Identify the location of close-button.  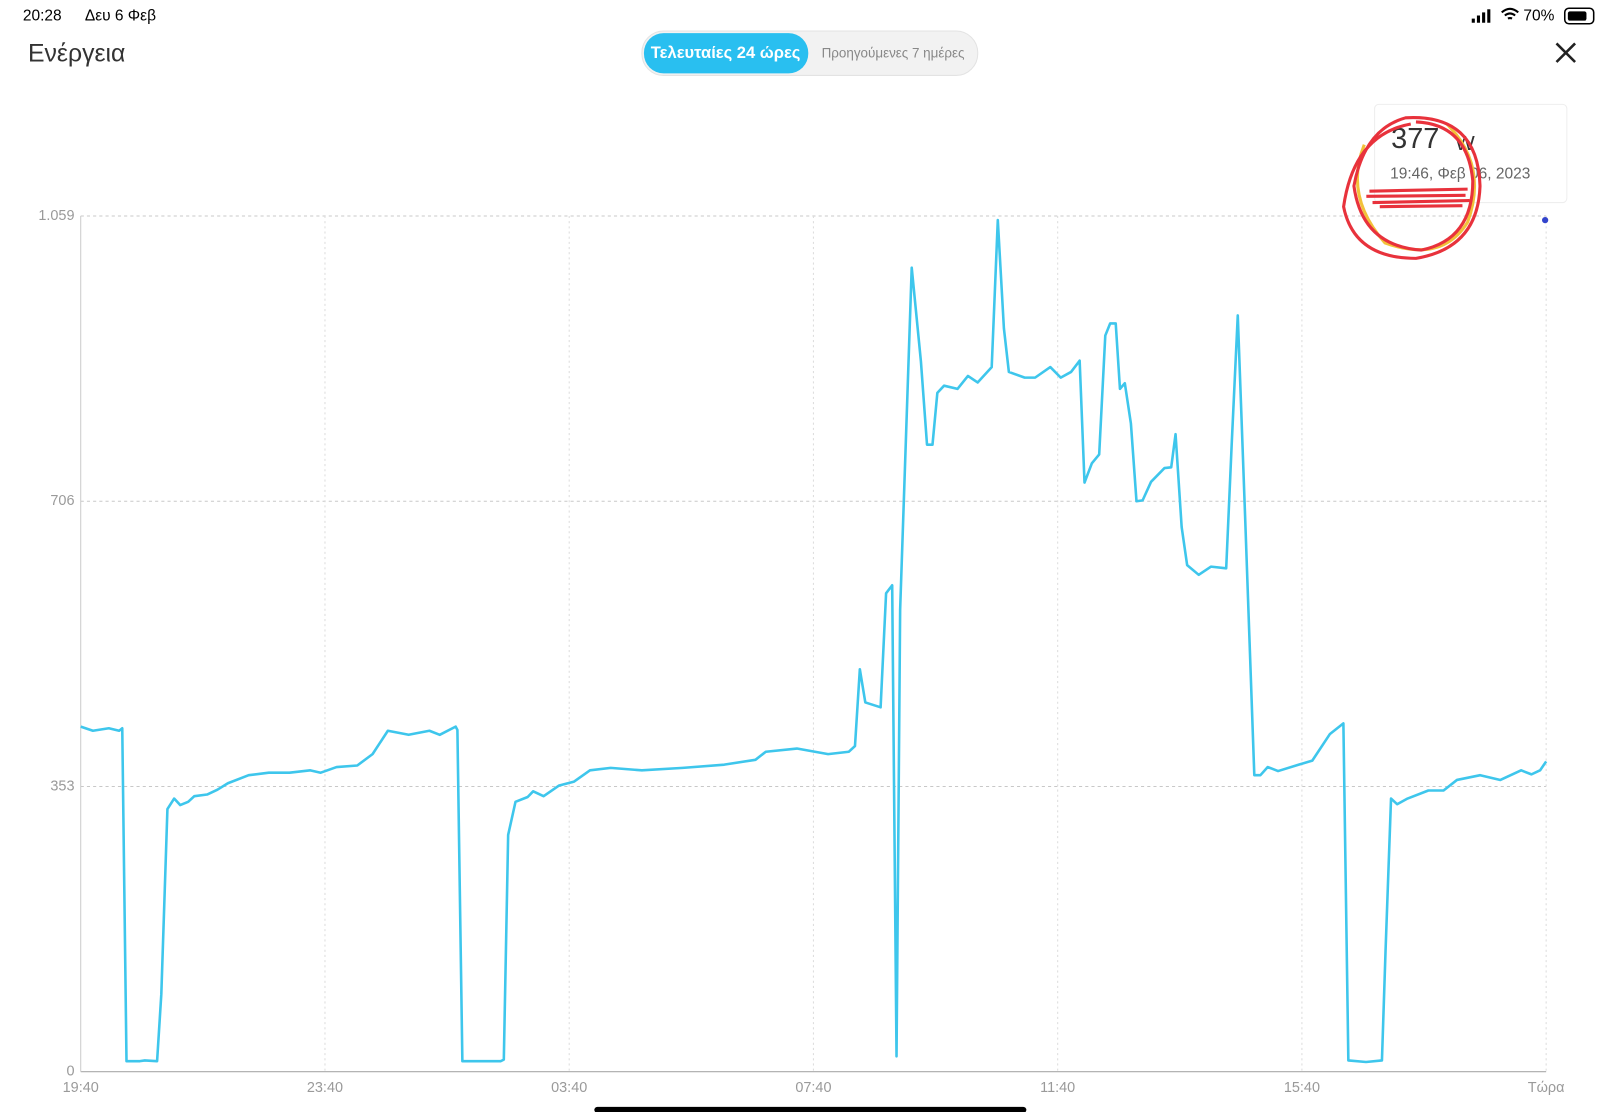
(1566, 52).